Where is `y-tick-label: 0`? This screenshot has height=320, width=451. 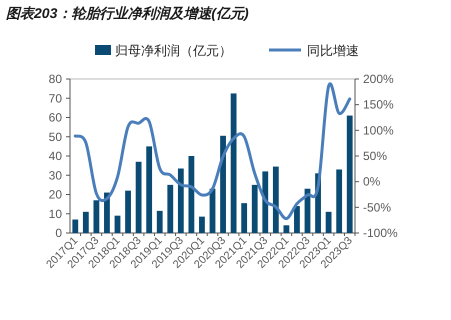 y-tick-label: 0 is located at coordinates (58, 233).